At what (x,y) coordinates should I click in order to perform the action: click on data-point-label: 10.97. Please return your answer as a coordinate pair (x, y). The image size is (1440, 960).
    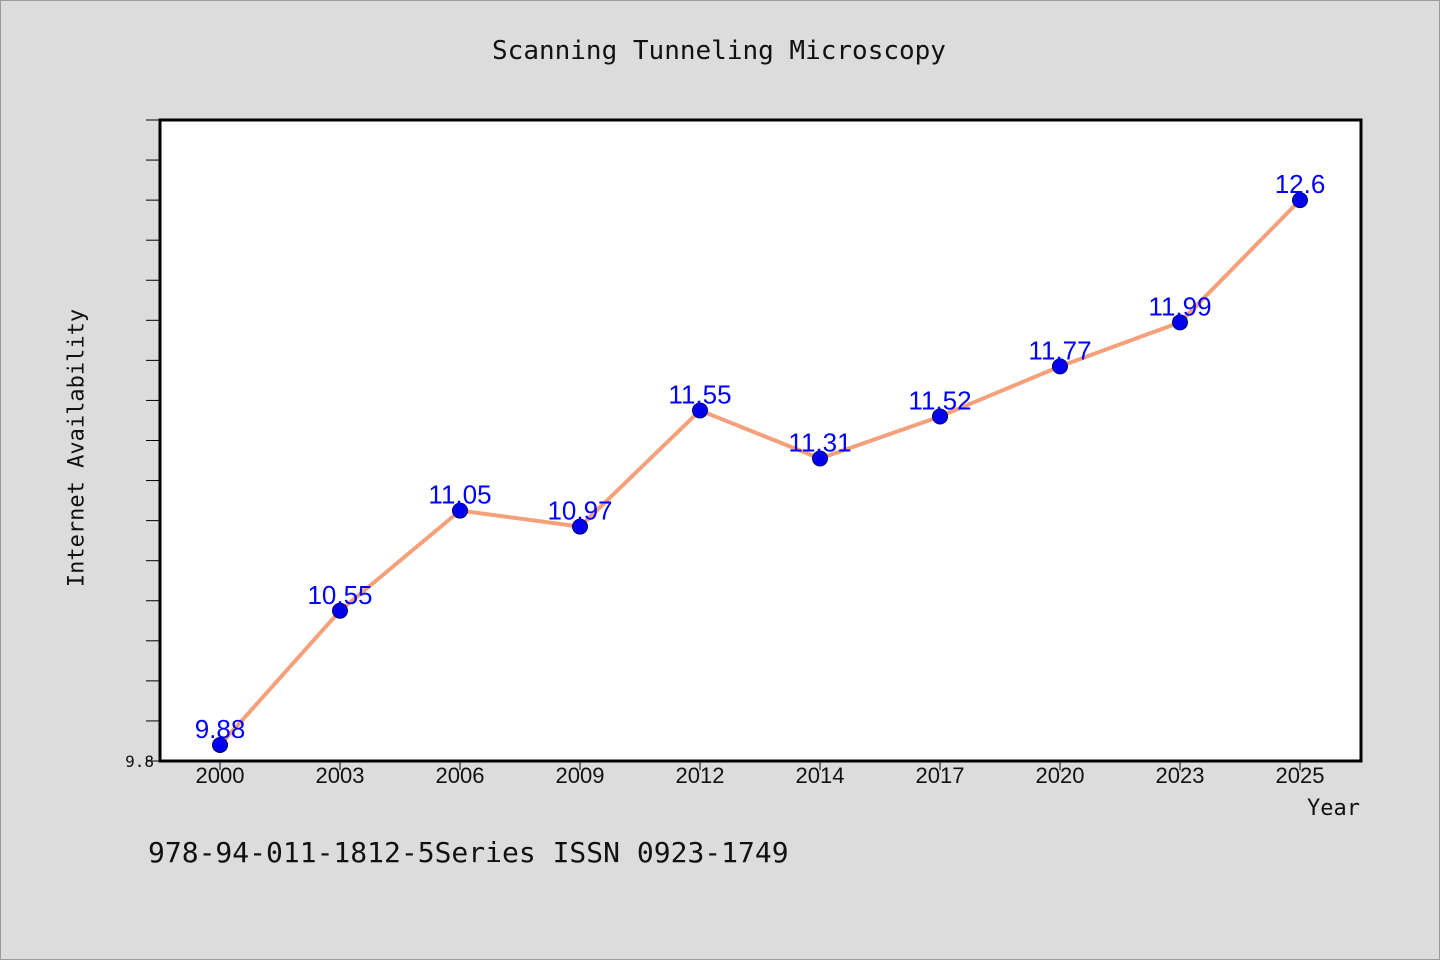
    Looking at the image, I should click on (579, 511).